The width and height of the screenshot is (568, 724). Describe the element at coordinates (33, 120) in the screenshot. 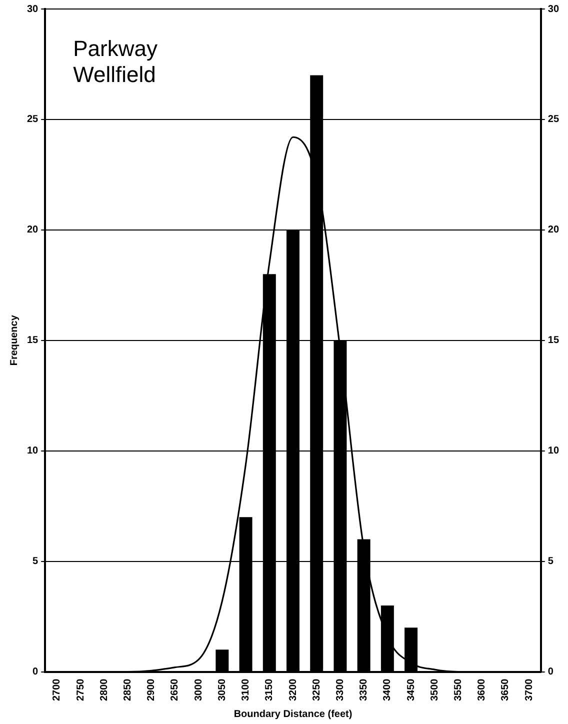

I see `y-tick-label: 25` at that location.